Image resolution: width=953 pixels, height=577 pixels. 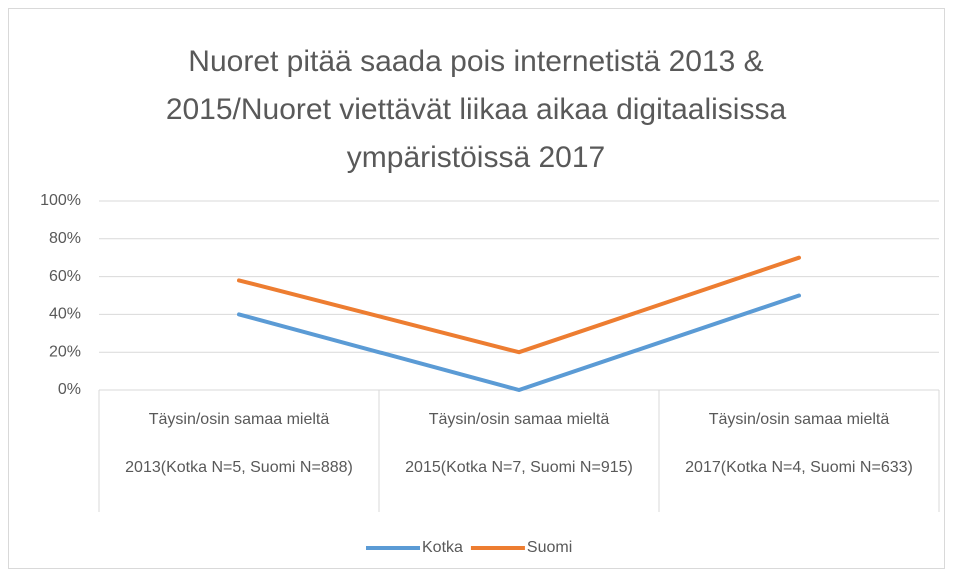 I want to click on y-tick-label: 100%, so click(x=60, y=200).